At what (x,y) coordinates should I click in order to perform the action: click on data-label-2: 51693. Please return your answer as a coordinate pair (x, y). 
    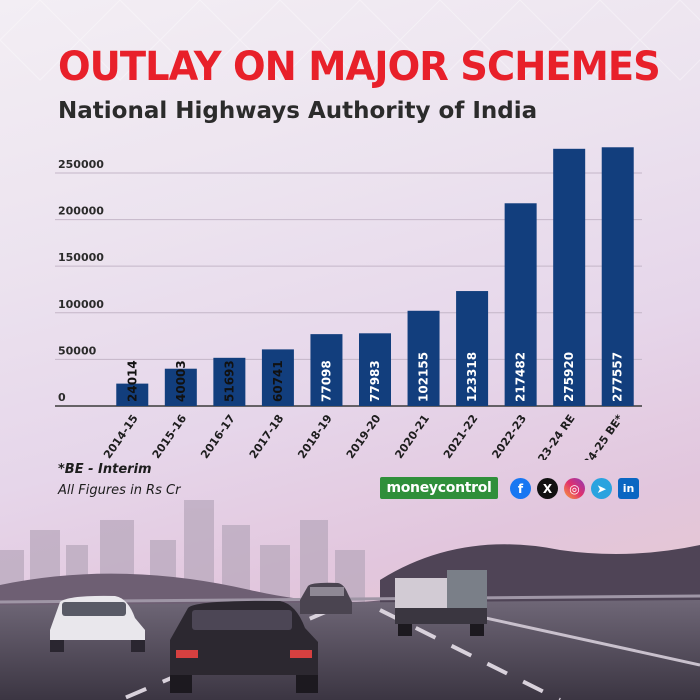
    Looking at the image, I should click on (229, 381).